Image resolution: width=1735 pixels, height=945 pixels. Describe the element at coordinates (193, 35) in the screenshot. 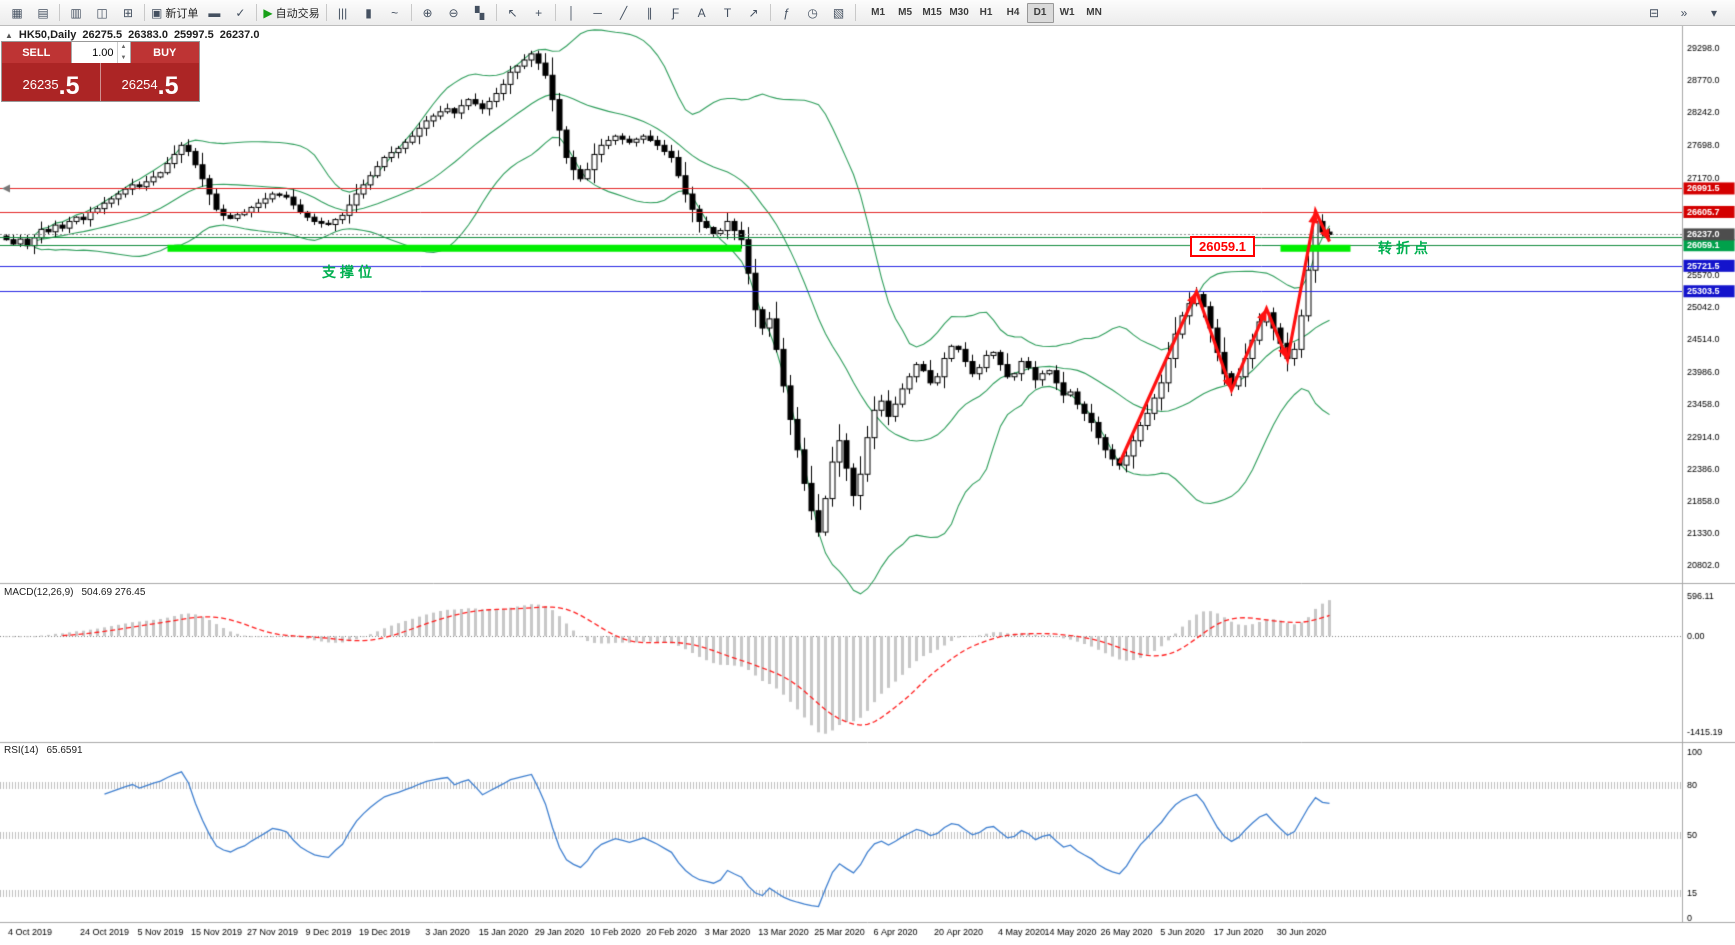

I see `chart-low: 25997.5` at that location.